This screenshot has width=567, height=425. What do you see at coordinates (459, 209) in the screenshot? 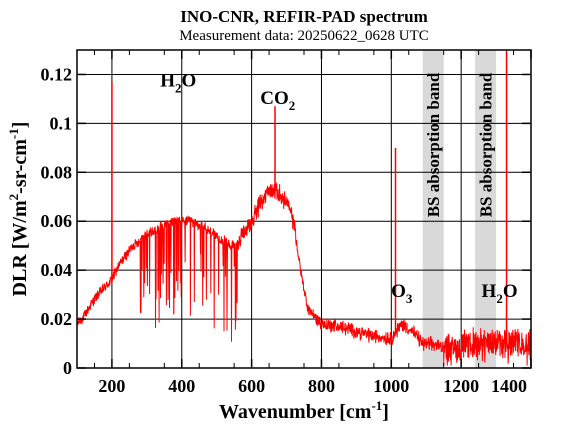
I see `absorption-bands: BS absorption band BS absorption band` at bounding box center [459, 209].